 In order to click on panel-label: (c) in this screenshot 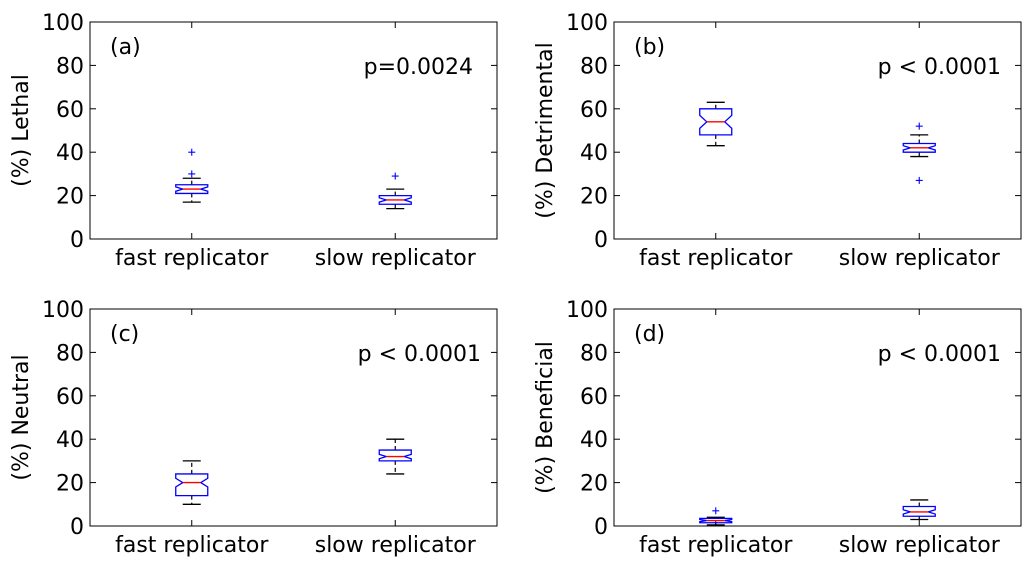, I will do `click(124, 334)`.